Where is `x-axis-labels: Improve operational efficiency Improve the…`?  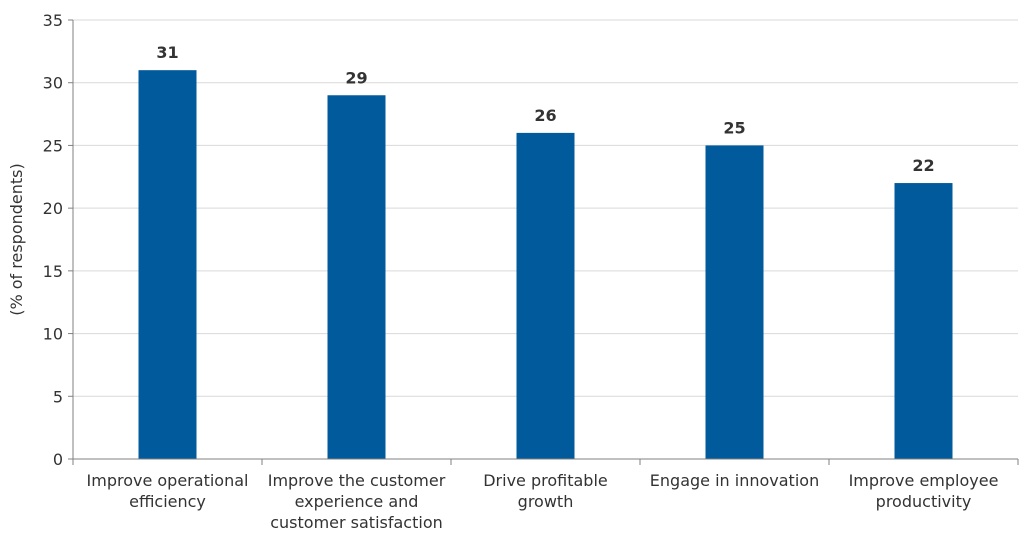 x-axis-labels: Improve operational efficiency Improve the… is located at coordinates (545, 495).